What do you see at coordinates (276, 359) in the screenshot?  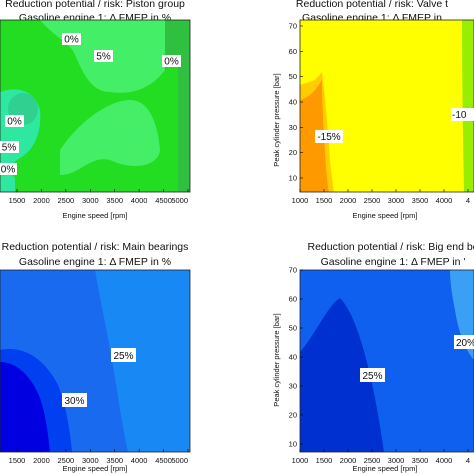 I see `panel-d-y-axis-label: Peak cylinder pressure [bar]` at bounding box center [276, 359].